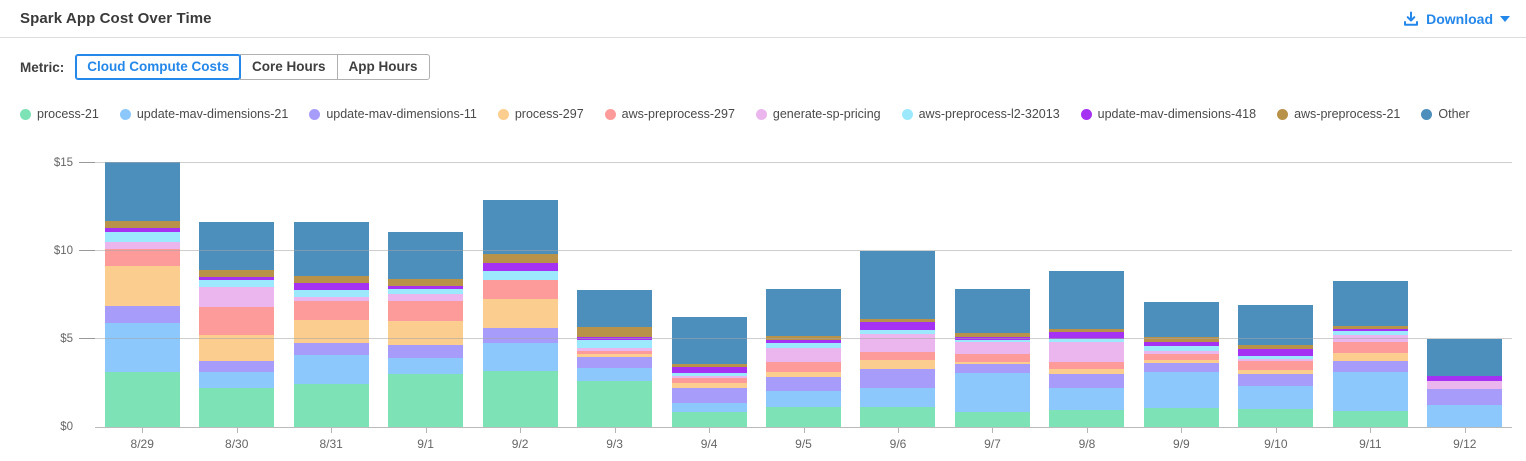 The width and height of the screenshot is (1526, 461). I want to click on metric-tab-app-hours: App Hours, so click(383, 67).